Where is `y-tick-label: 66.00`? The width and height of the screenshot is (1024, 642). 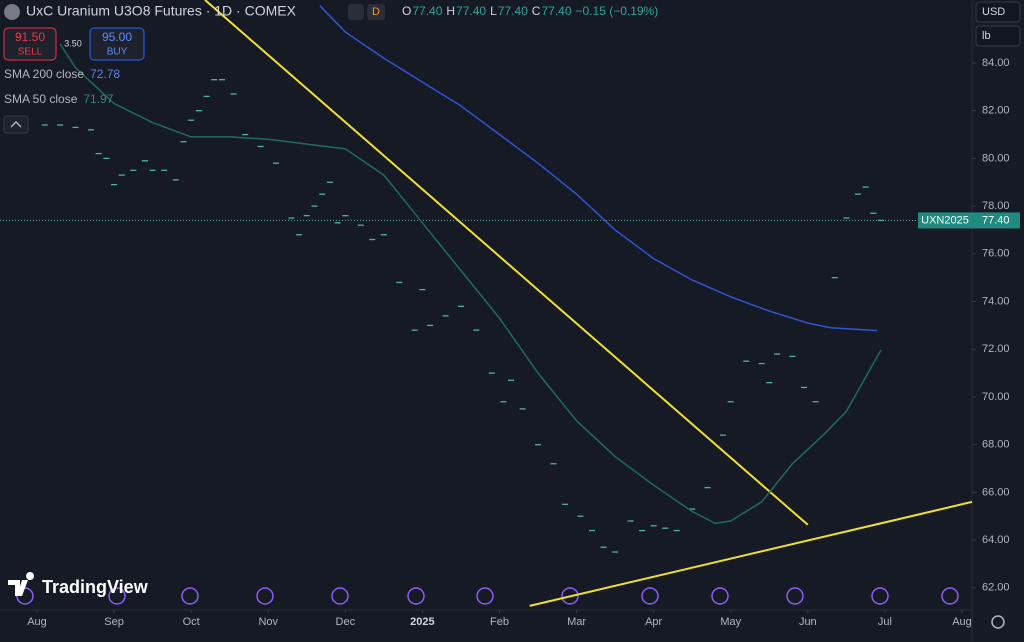 y-tick-label: 66.00 is located at coordinates (996, 492).